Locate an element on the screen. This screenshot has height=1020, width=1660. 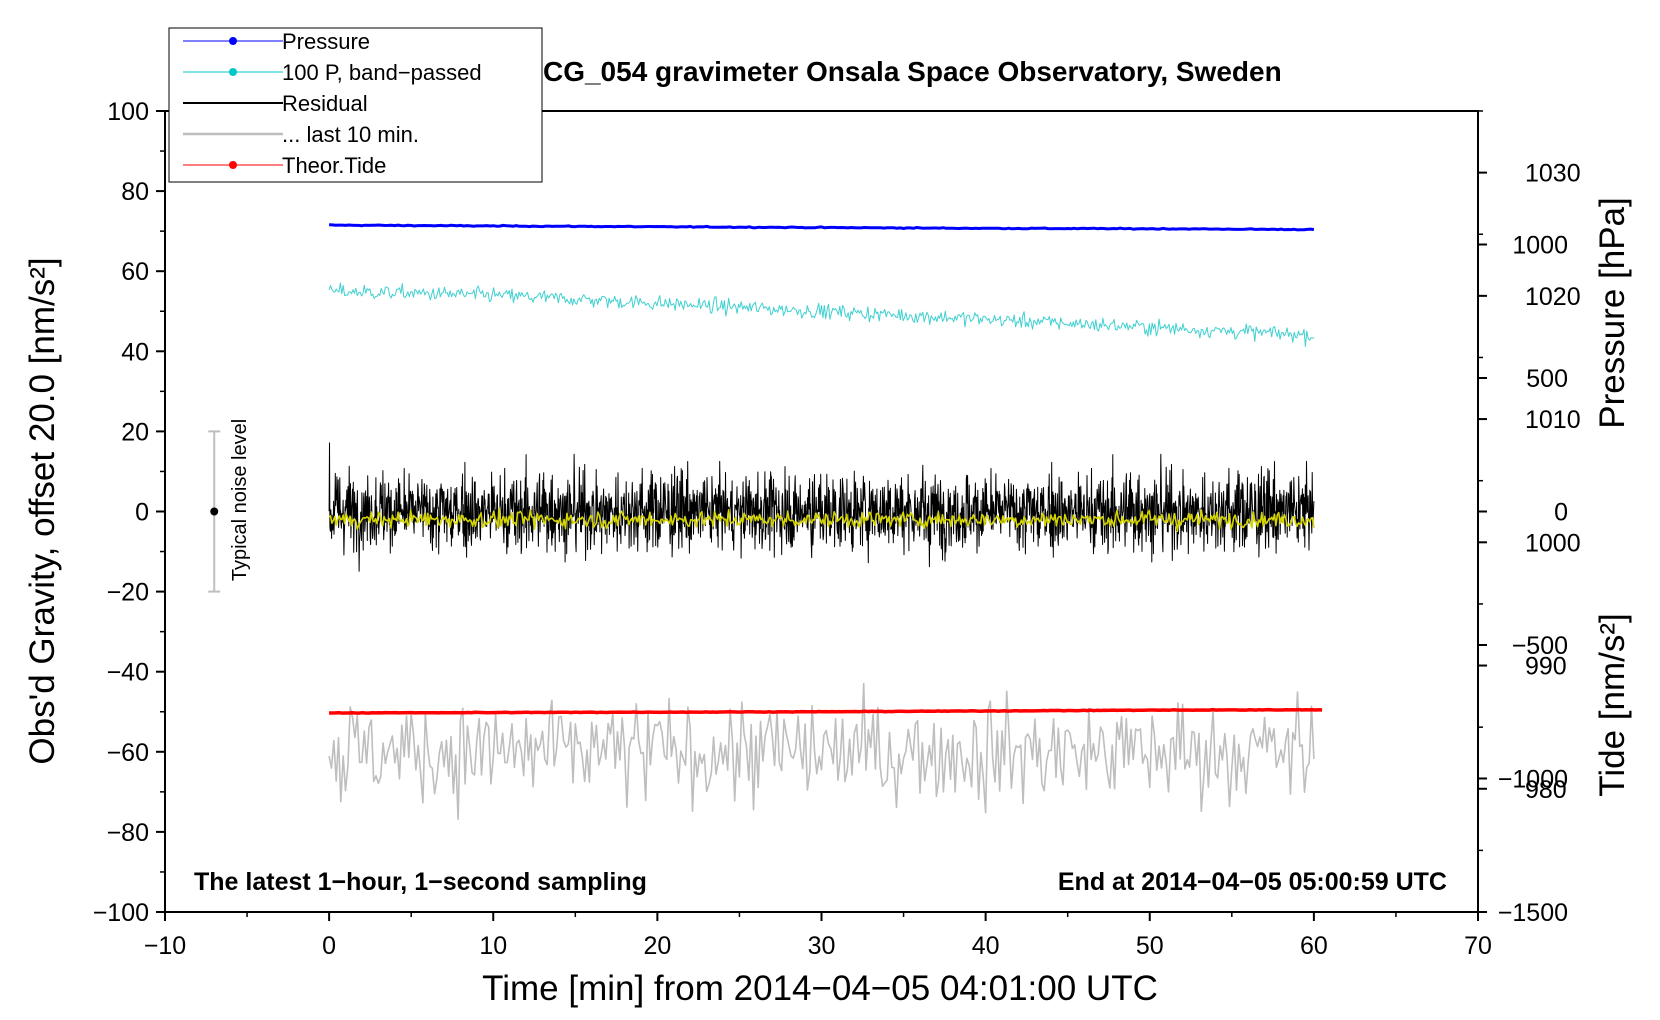
noise-label: Typical noise level is located at coordinates (240, 500).